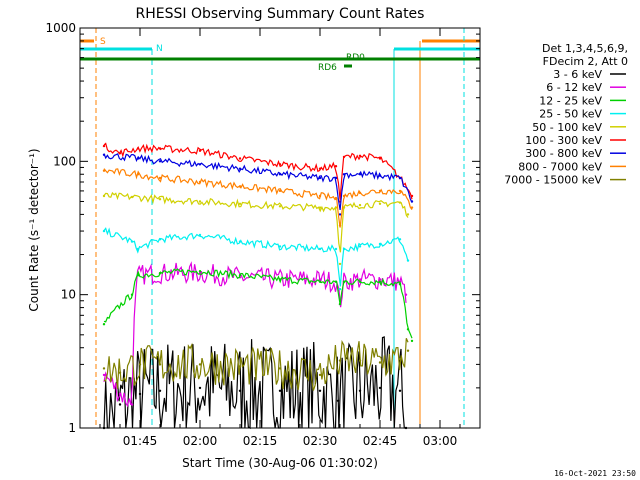  Describe the element at coordinates (140, 441) in the screenshot. I see `x-tick-label: 01:45` at that location.